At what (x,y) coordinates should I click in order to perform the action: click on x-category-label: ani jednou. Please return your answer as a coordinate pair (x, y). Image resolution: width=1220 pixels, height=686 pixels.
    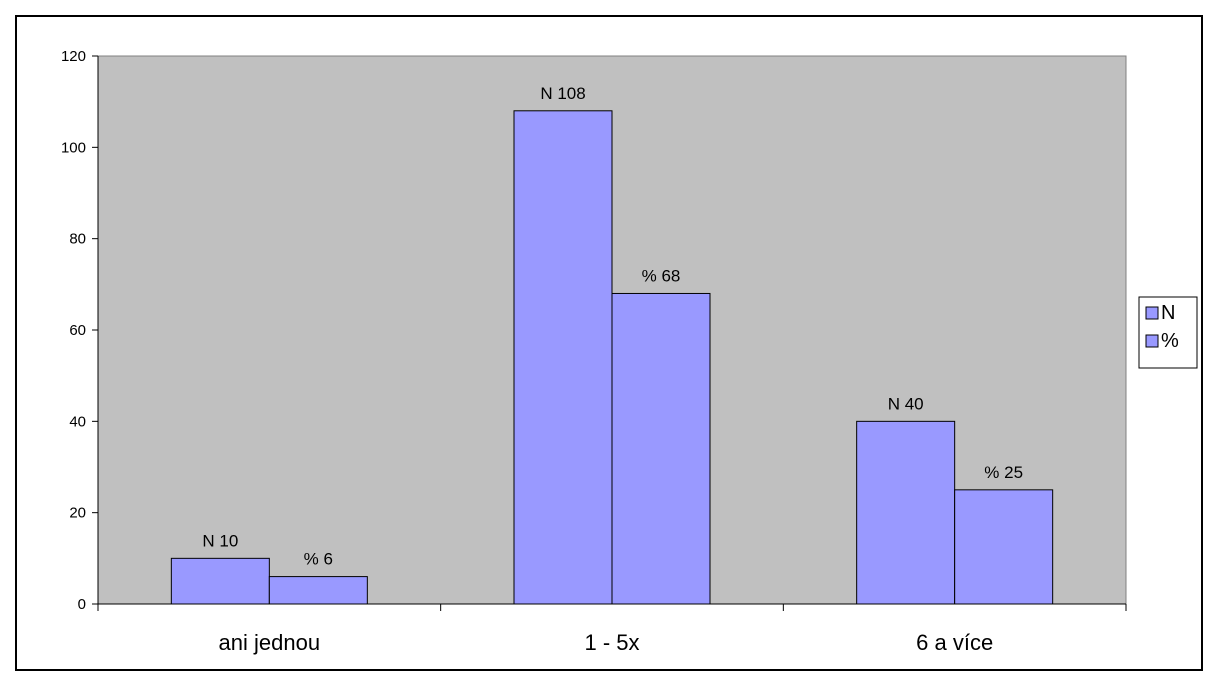
    Looking at the image, I should click on (270, 642).